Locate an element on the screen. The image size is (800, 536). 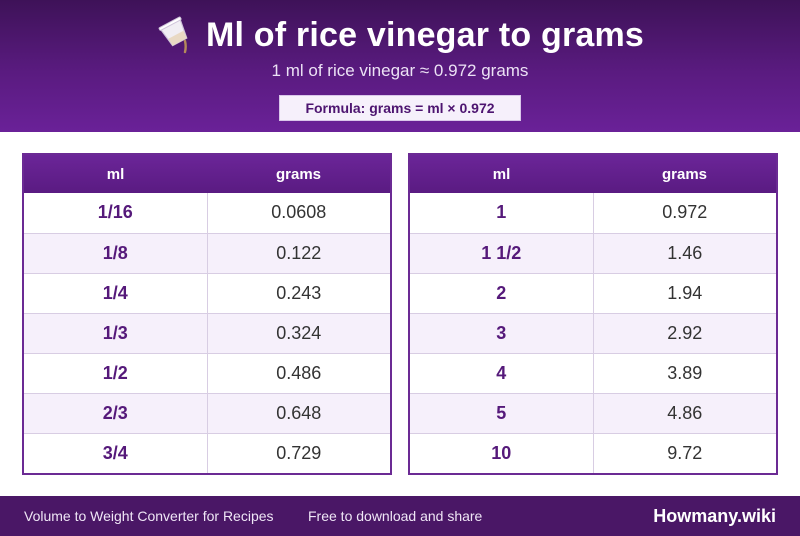
table-row: 4 3.89 is located at coordinates (593, 372).